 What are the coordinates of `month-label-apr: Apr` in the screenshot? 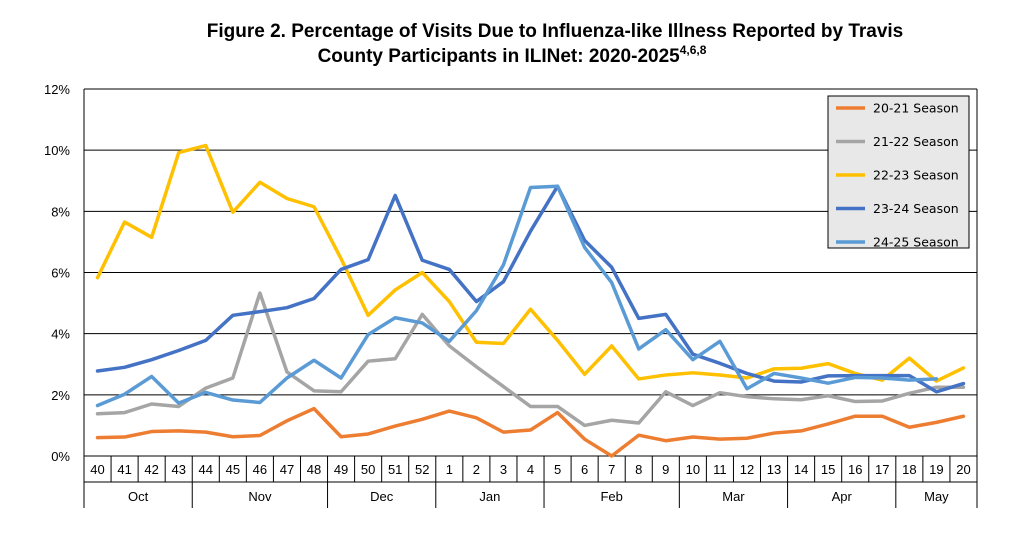 It's located at (842, 496).